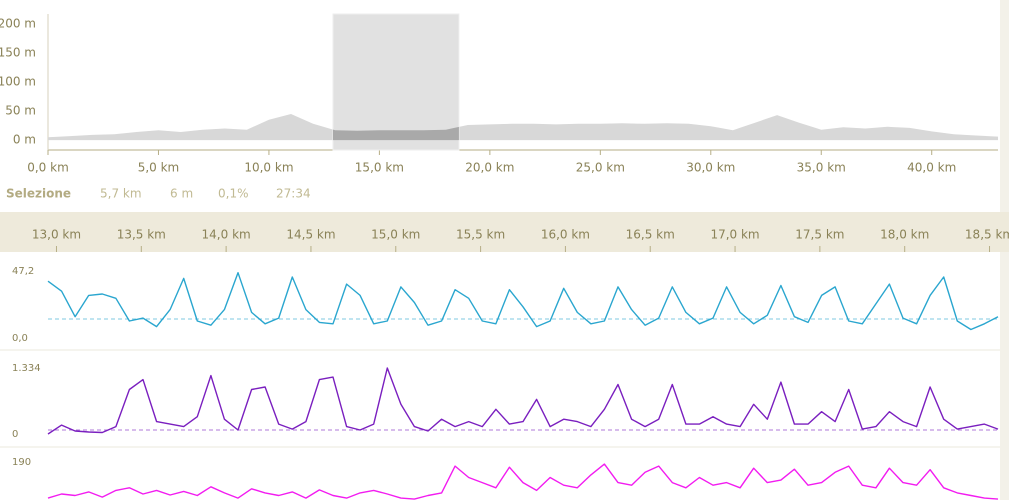 The image size is (1009, 500). I want to click on y-tick-label: 100 m, so click(18, 82).